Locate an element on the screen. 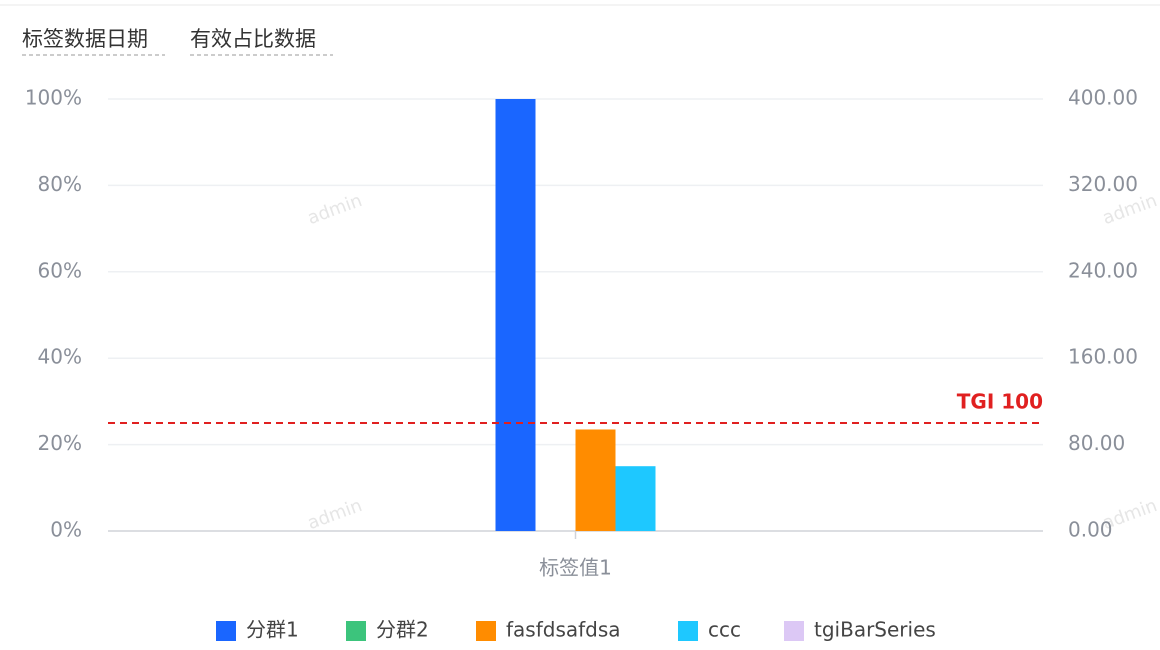 The height and width of the screenshot is (650, 1160). y-tick-label: 60% is located at coordinates (60, 270).